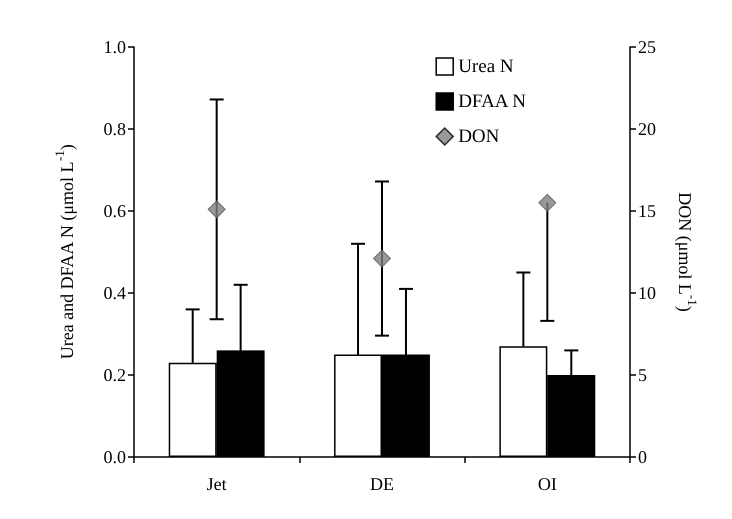 The image size is (732, 519). Describe the element at coordinates (547, 484) in the screenshot. I see `x-tick-label: OI` at that location.